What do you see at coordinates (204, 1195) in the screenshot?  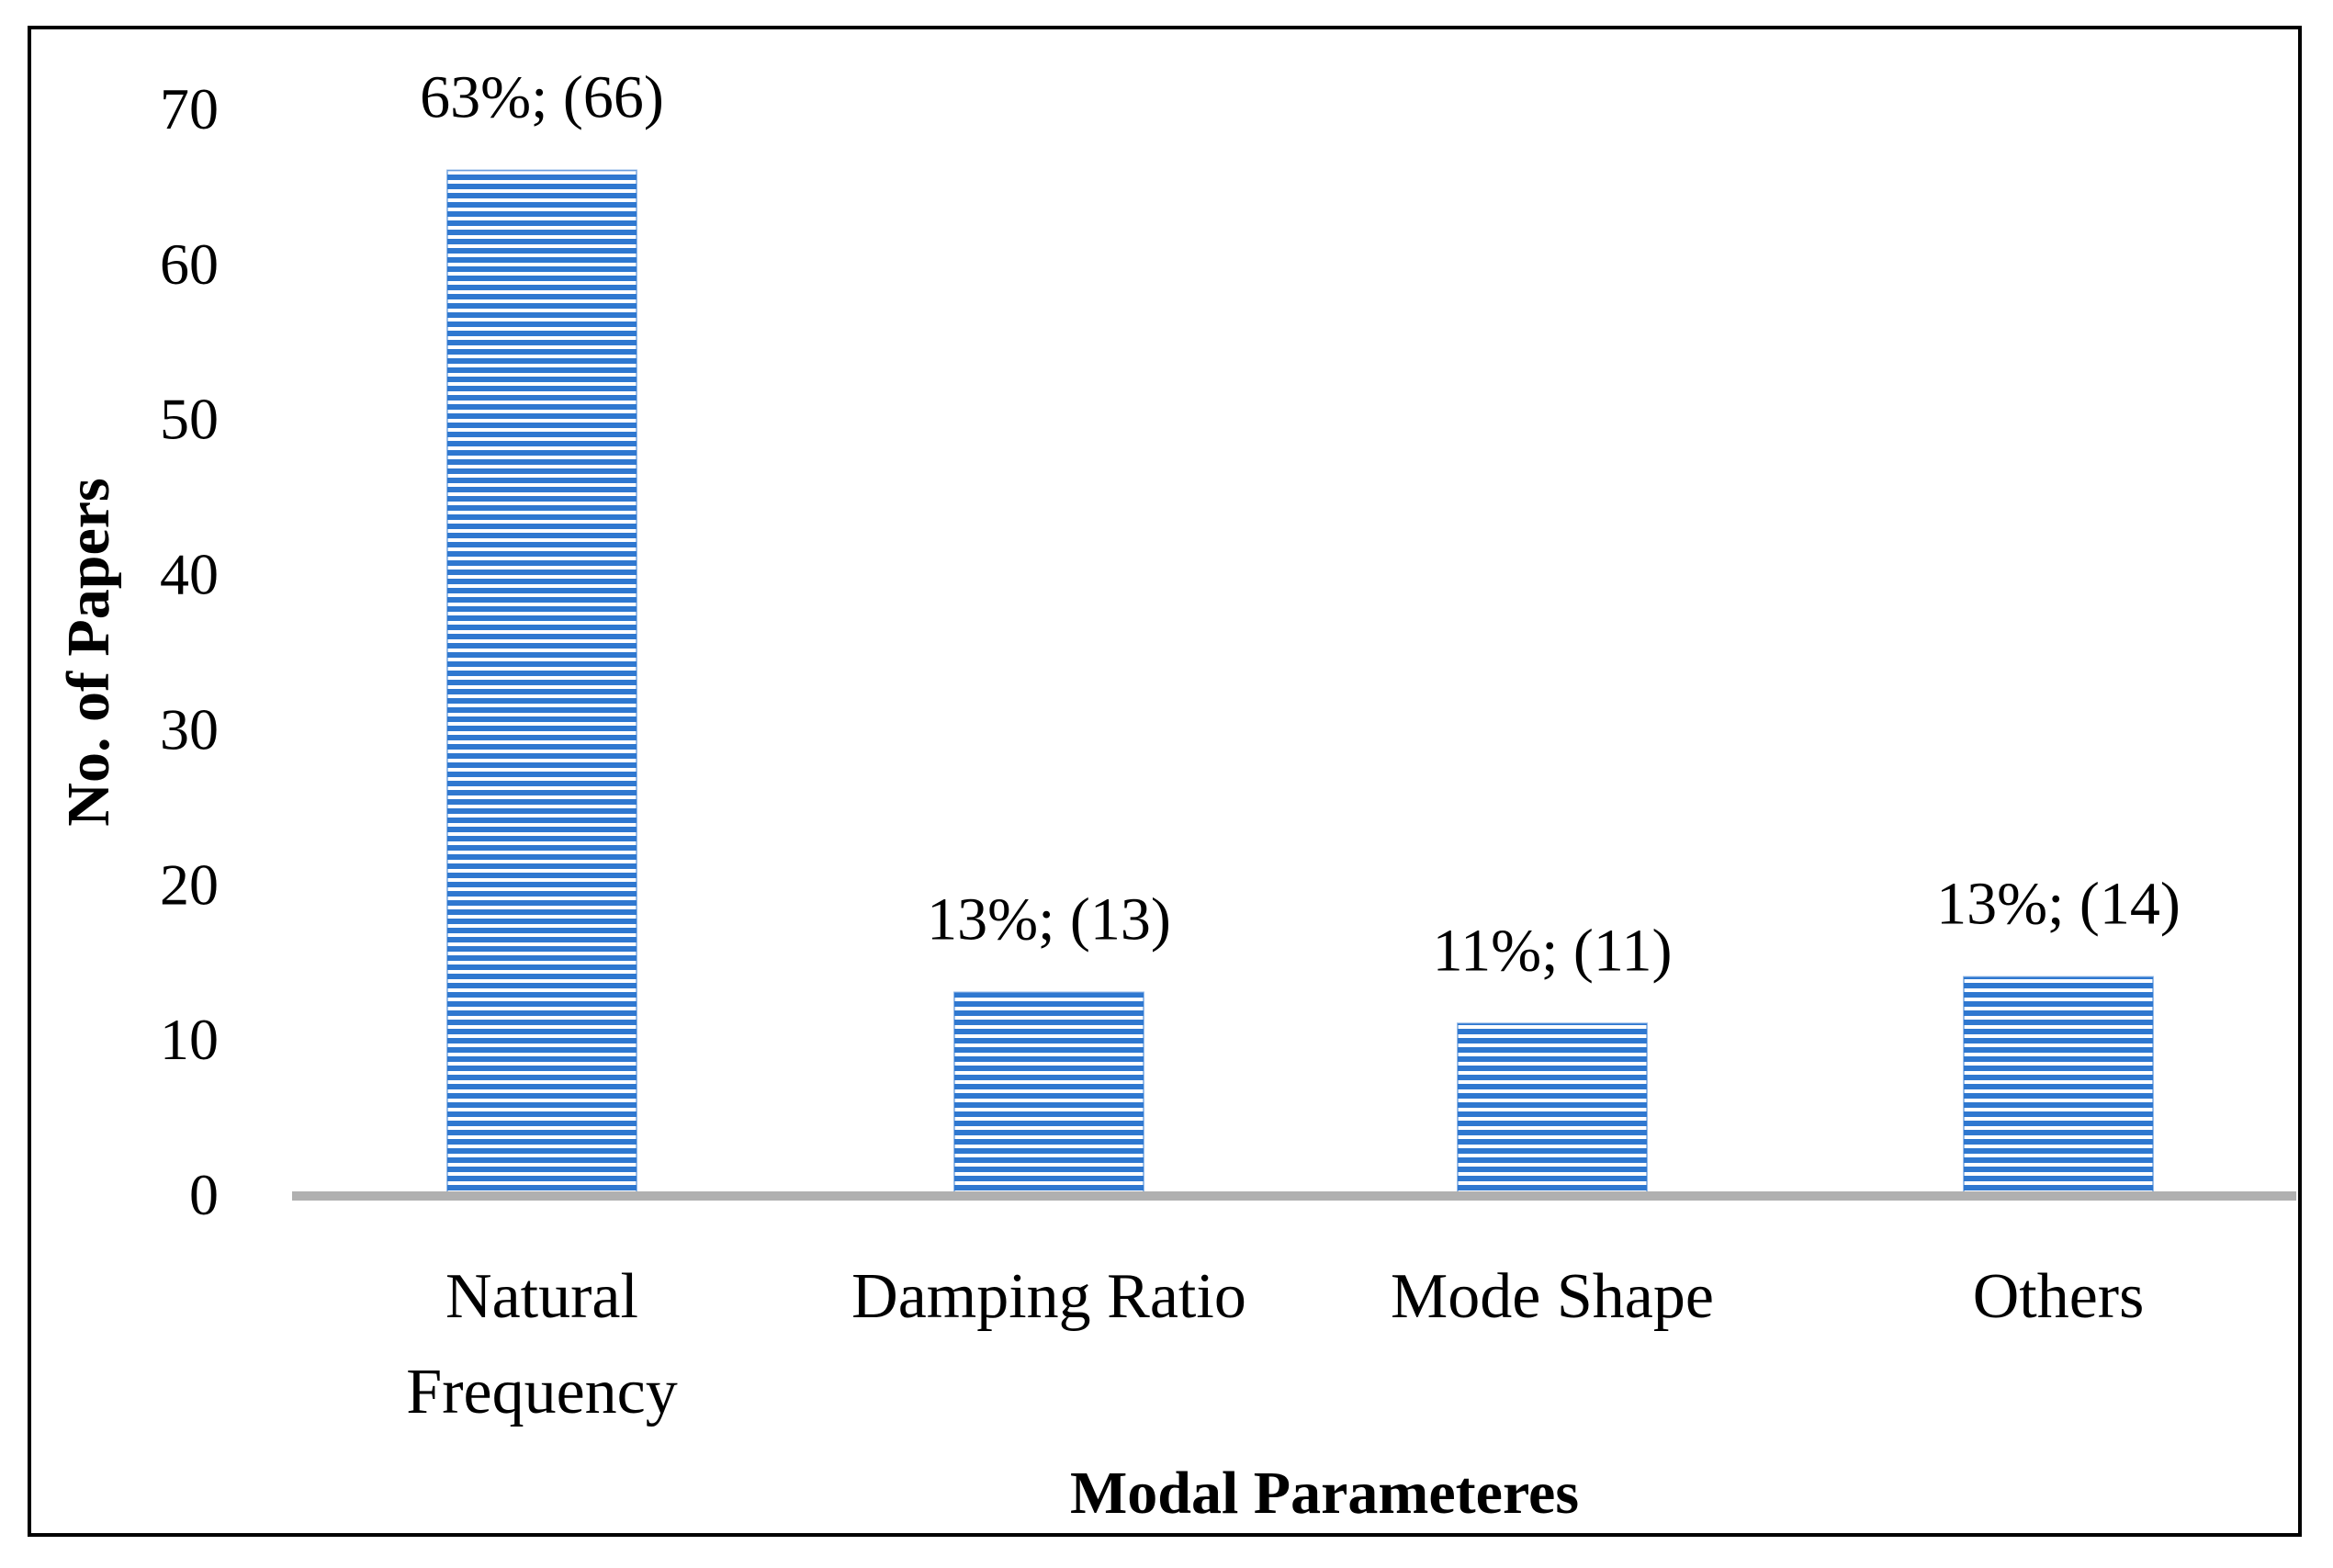 I see `y-tick-label: 0` at bounding box center [204, 1195].